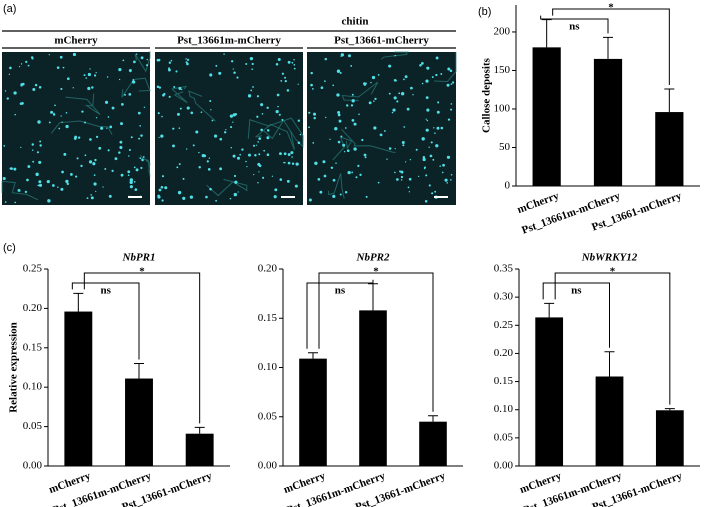  I want to click on y-tick-label: 0.05, so click(504, 437).